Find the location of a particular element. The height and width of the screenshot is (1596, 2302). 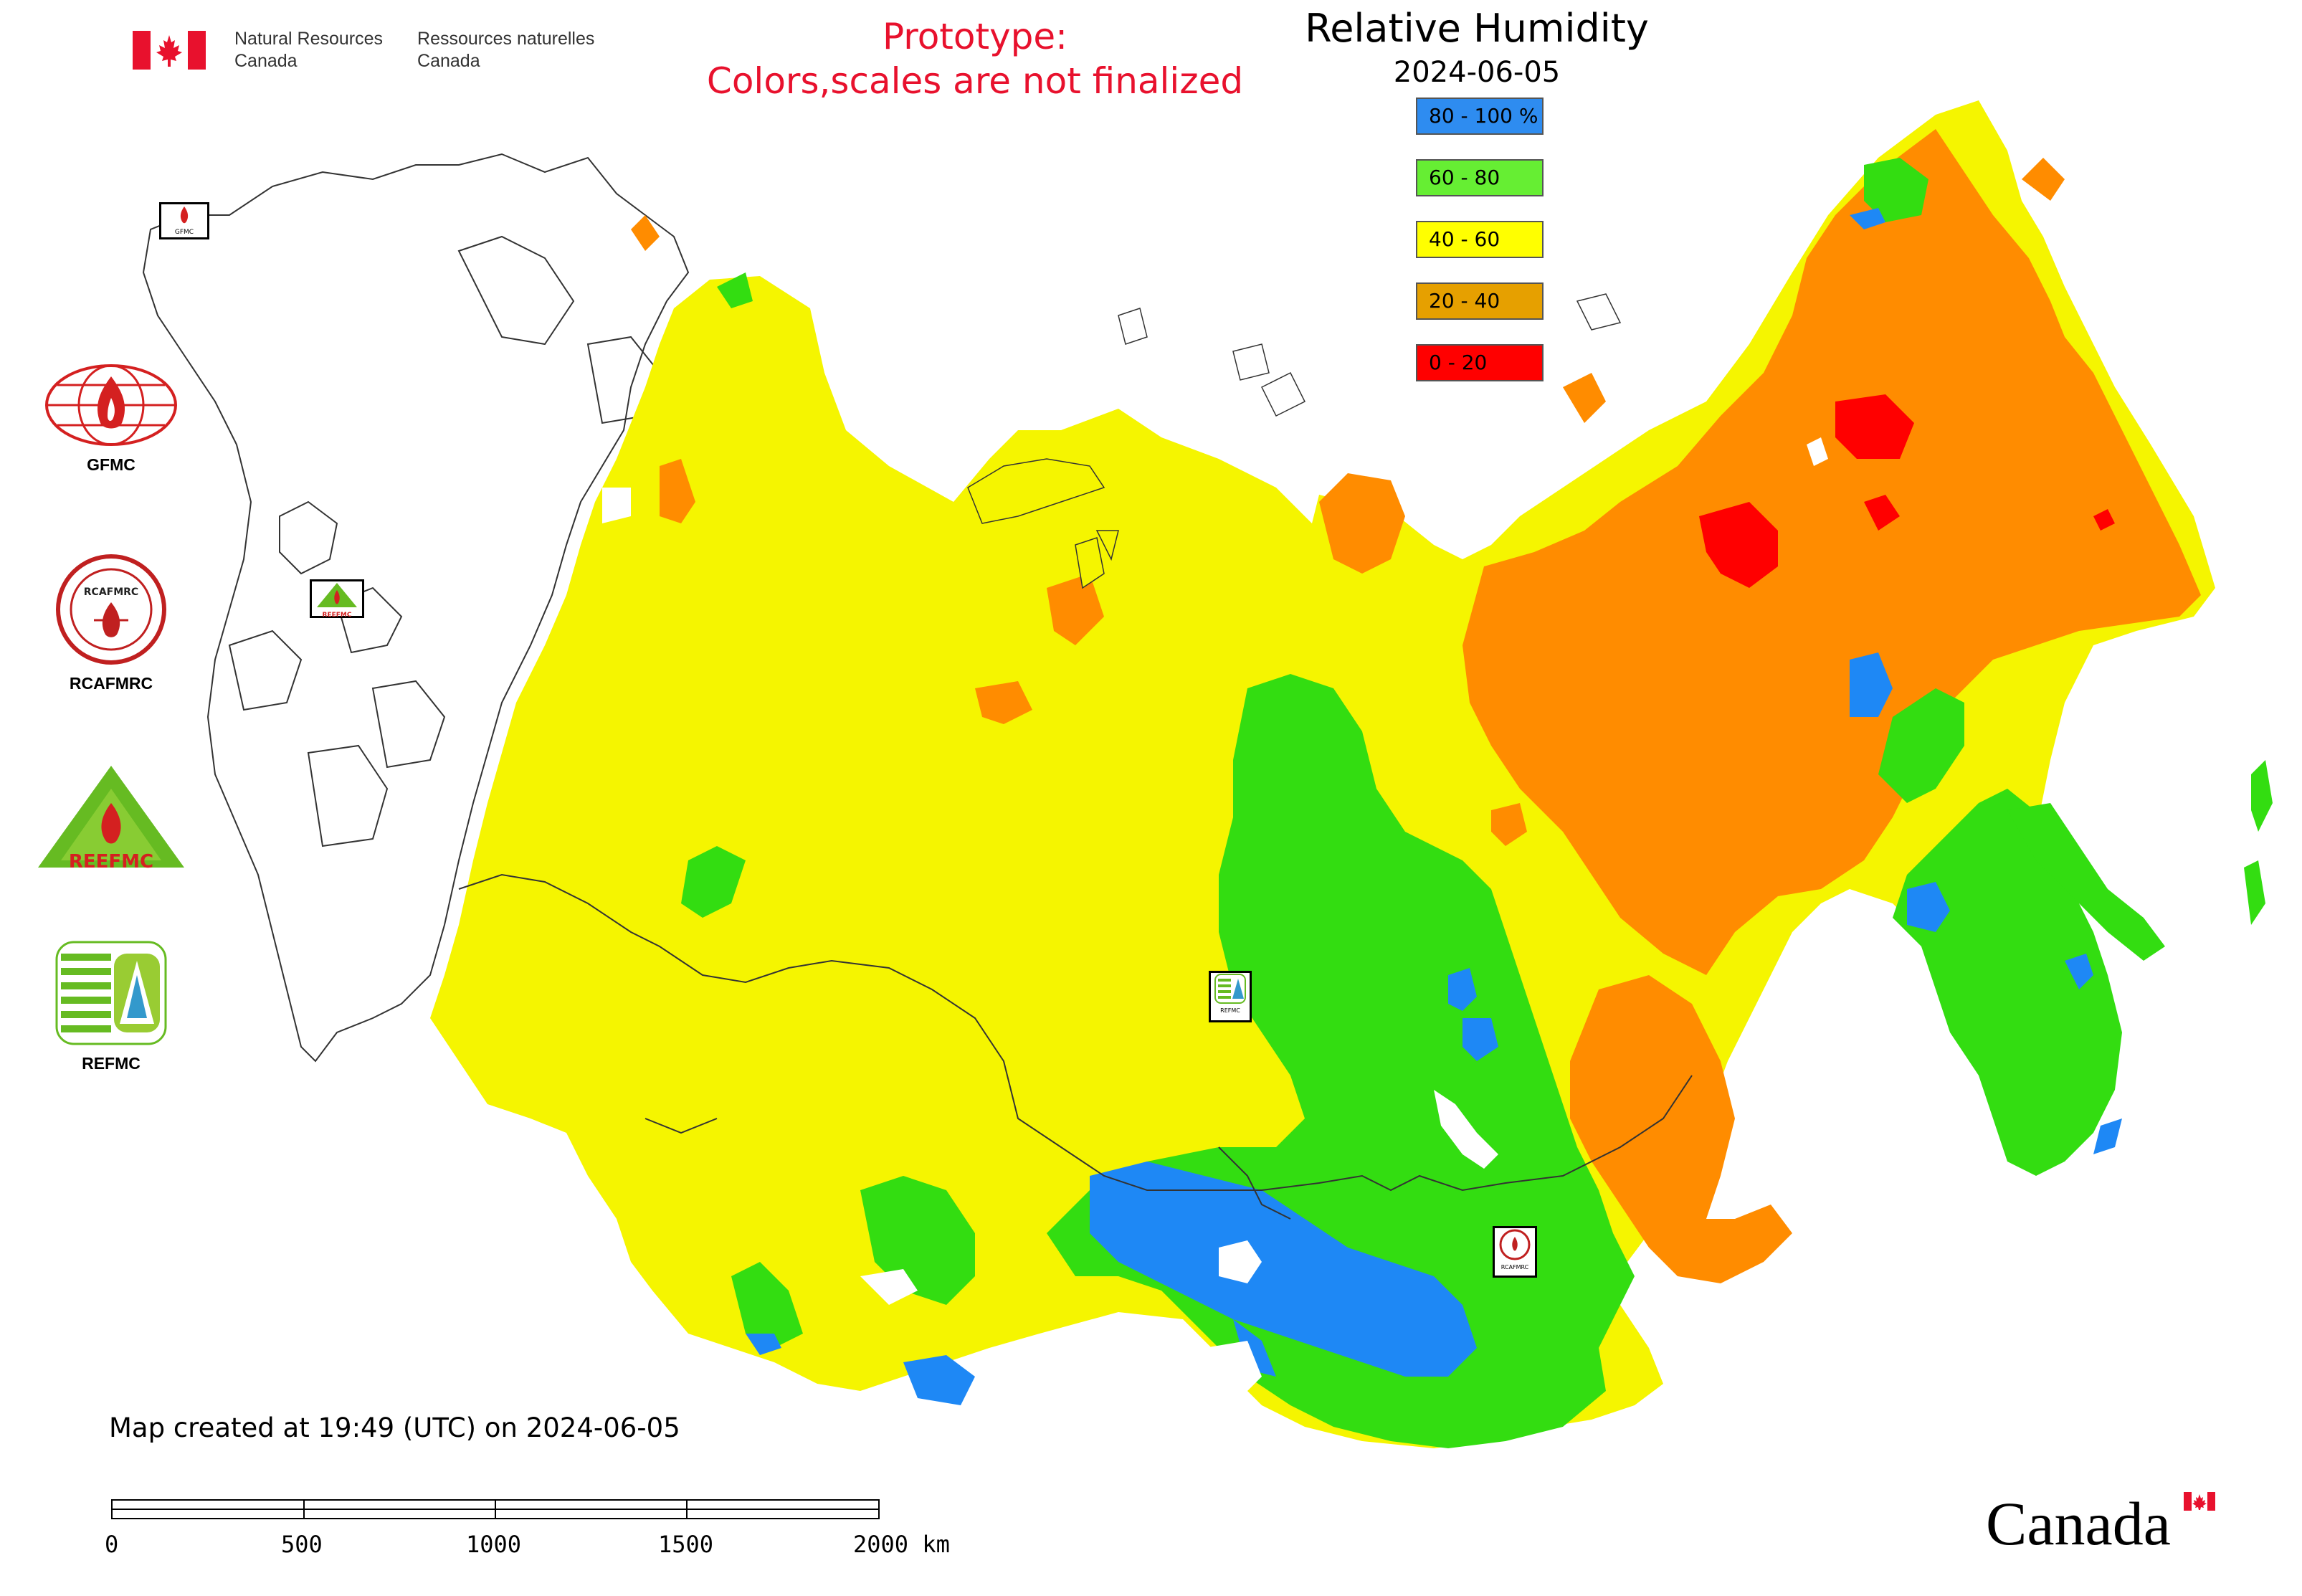

reefmc-triangle-icon: REEFMC is located at coordinates (111, 819).